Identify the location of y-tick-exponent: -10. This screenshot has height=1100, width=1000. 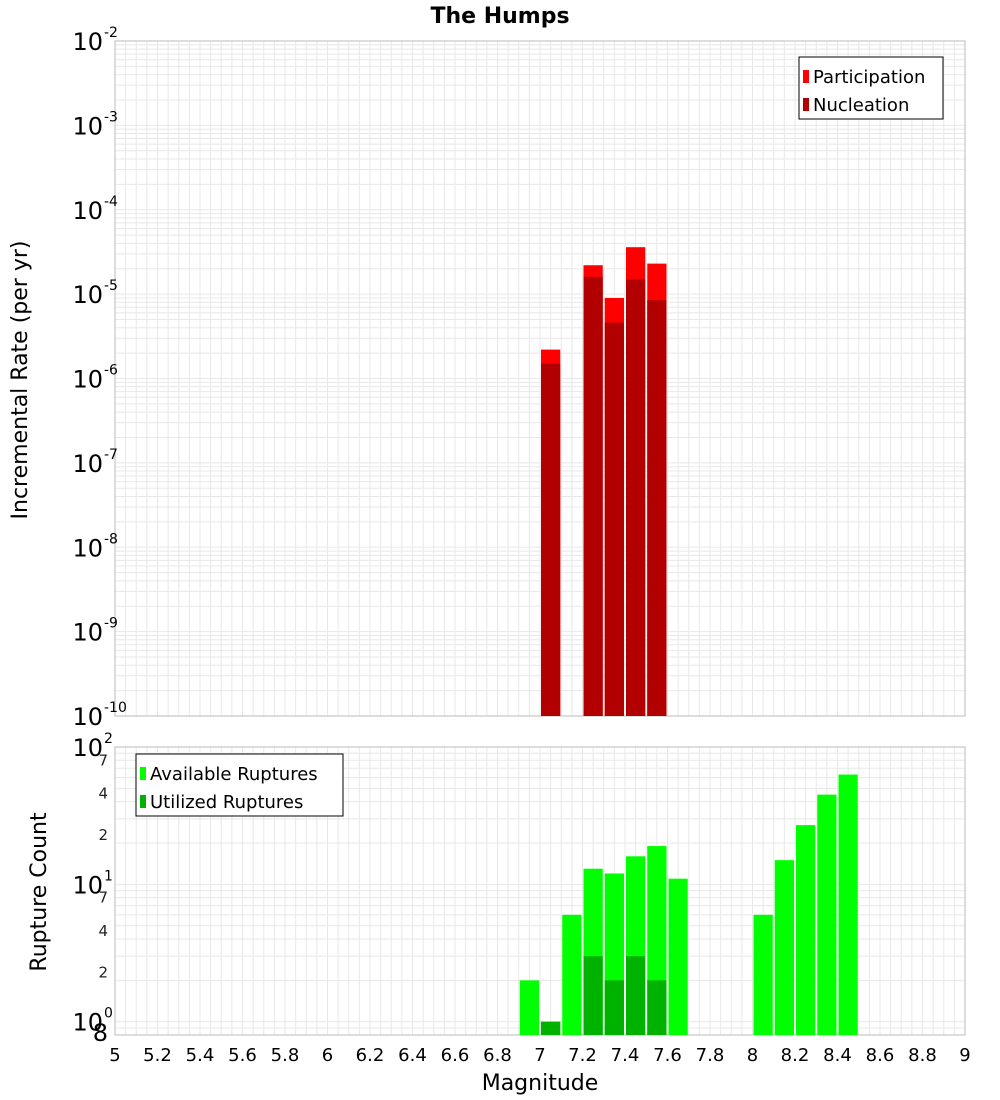
(115, 708).